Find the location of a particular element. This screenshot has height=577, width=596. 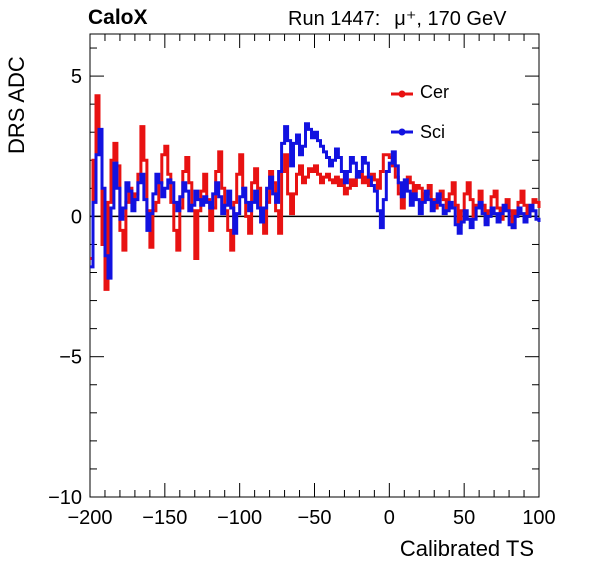

legend-marker-sci is located at coordinates (402, 132).